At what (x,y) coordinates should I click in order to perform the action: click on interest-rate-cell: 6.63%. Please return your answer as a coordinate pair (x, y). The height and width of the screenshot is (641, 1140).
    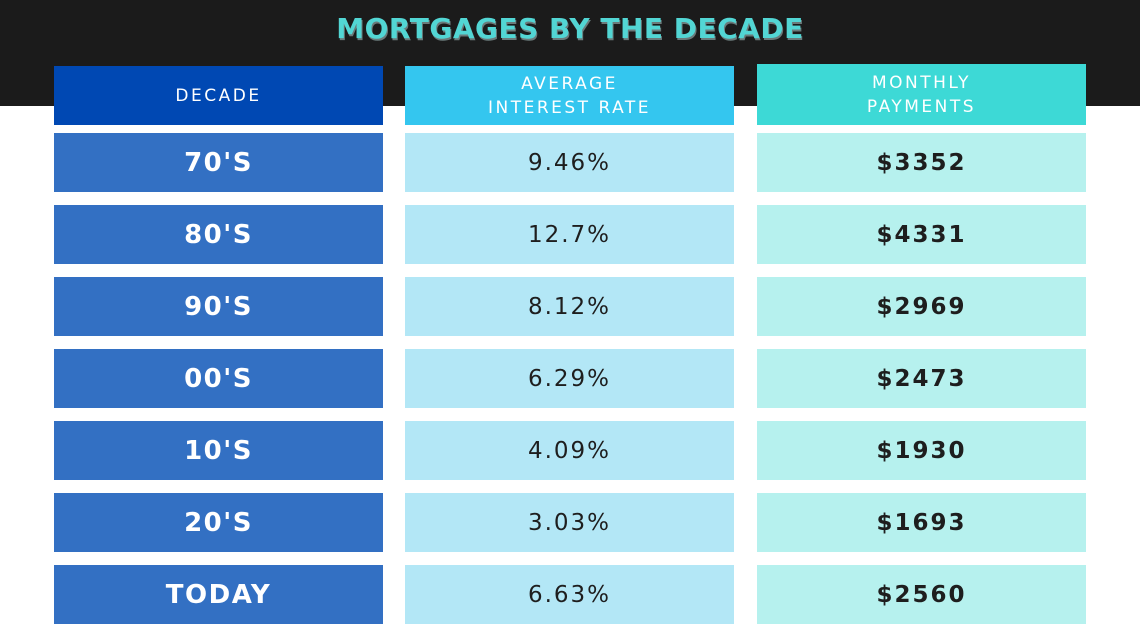
    Looking at the image, I should click on (569, 594).